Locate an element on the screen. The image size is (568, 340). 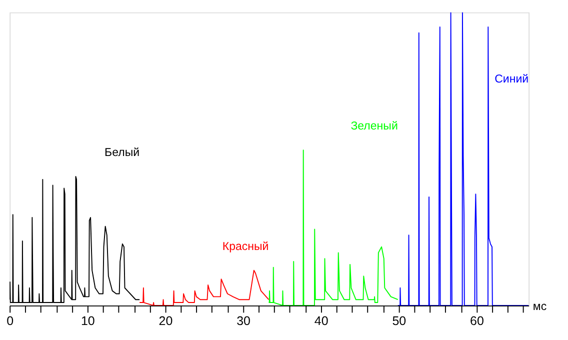
x-tick-label: 20 is located at coordinates (165, 321).